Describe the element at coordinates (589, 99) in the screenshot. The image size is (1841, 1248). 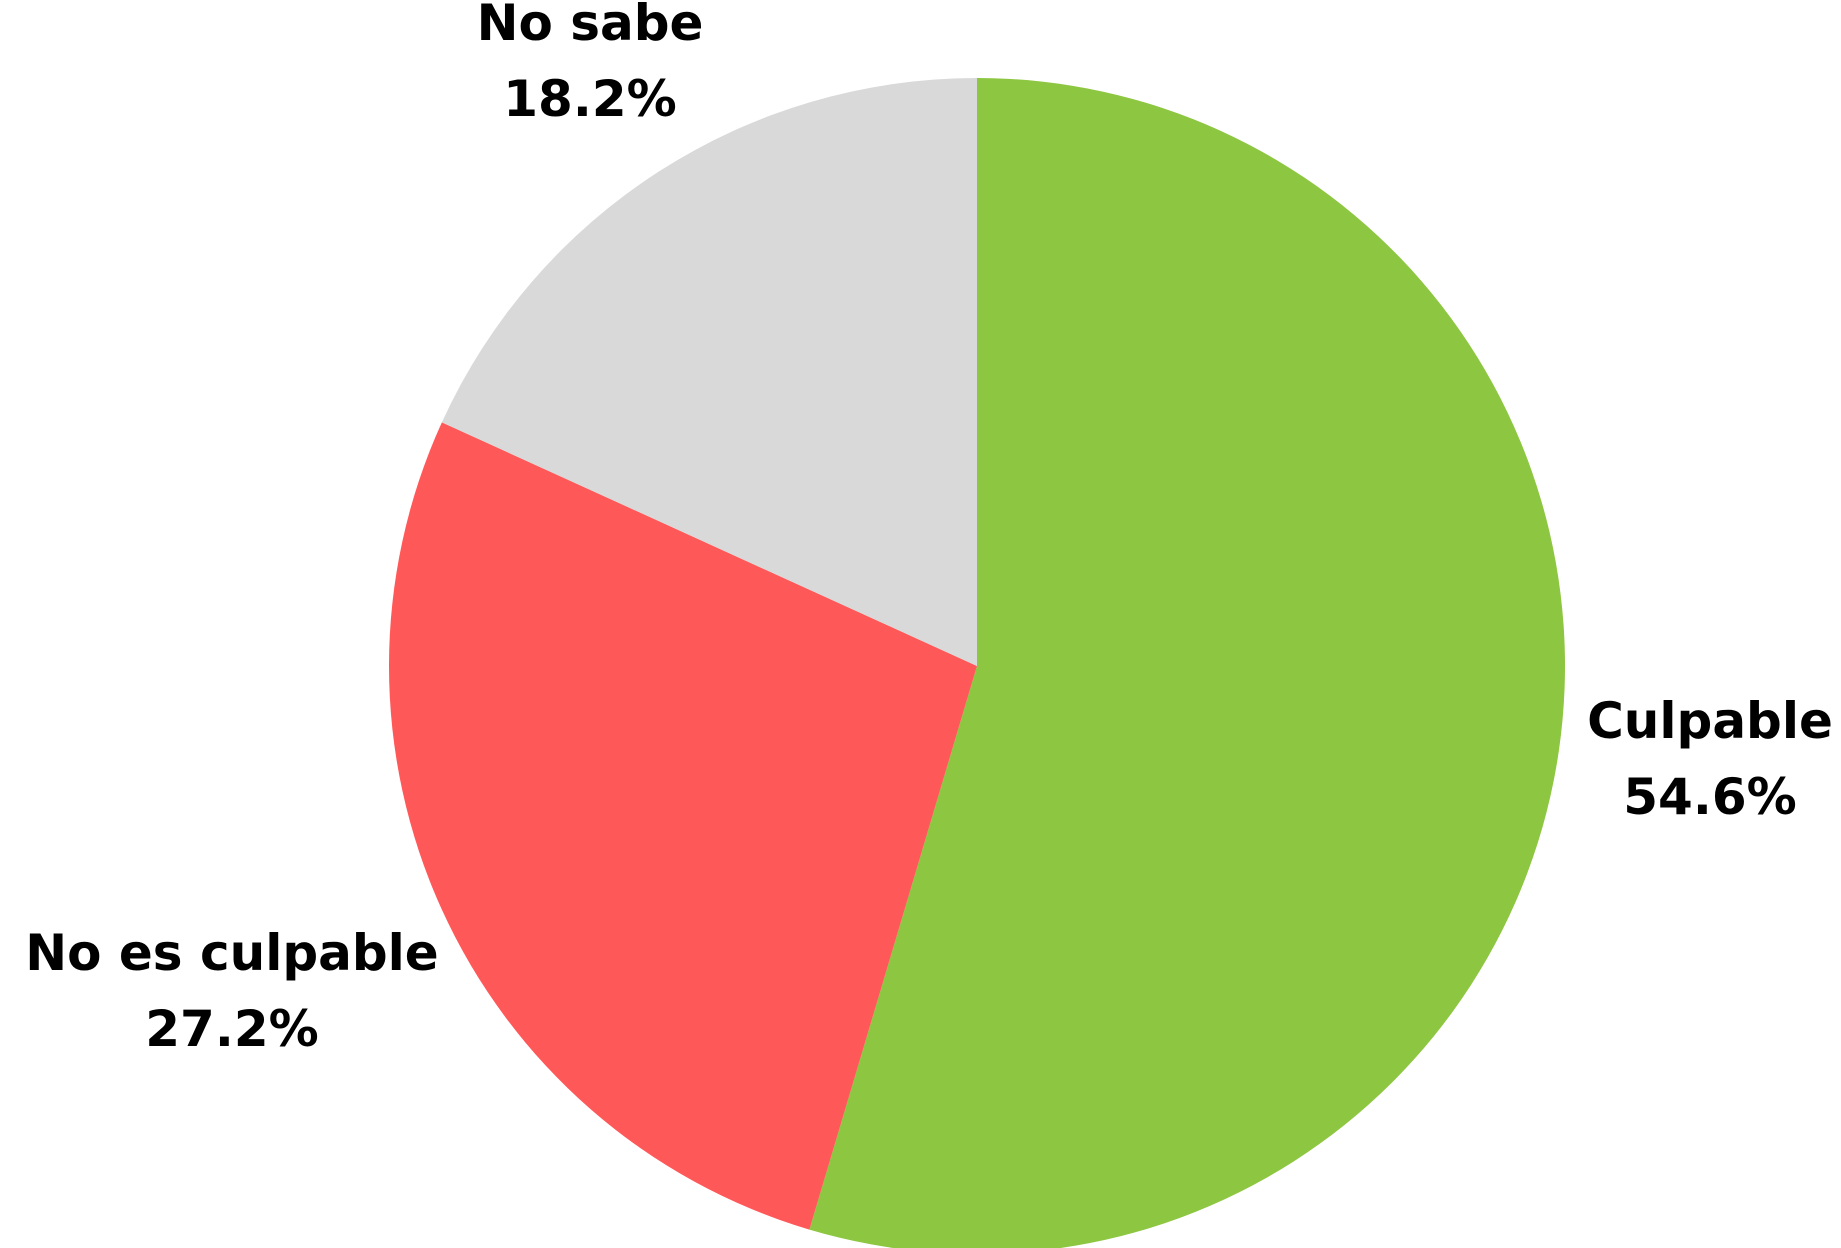
I see `slice-value-no-sabe: 18.2%` at that location.